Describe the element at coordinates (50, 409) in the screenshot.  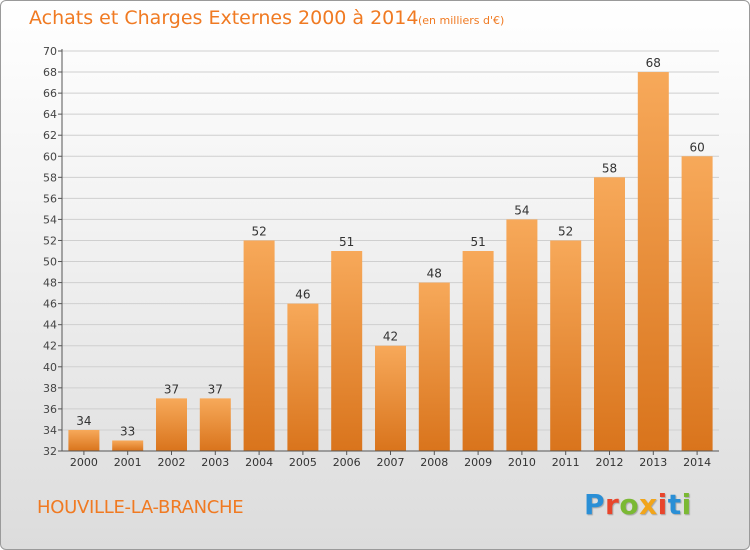
I see `y-tick-label: 36` at that location.